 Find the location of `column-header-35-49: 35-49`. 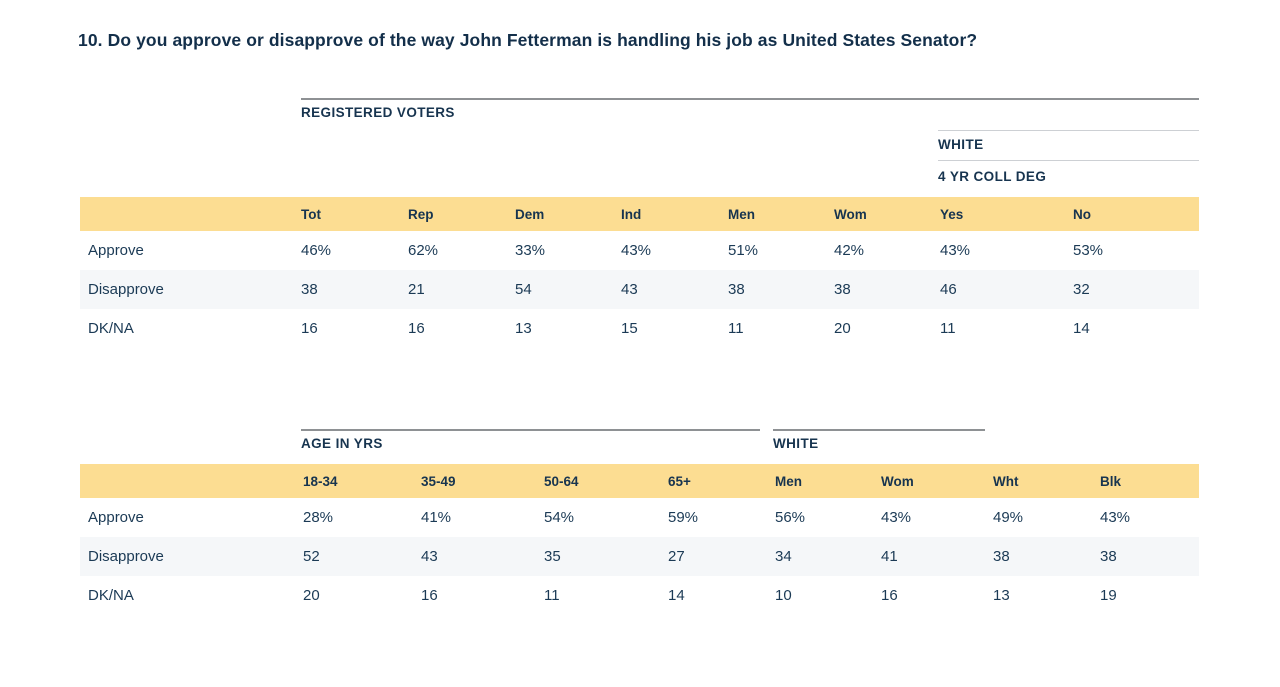

column-header-35-49: 35-49 is located at coordinates (438, 481).